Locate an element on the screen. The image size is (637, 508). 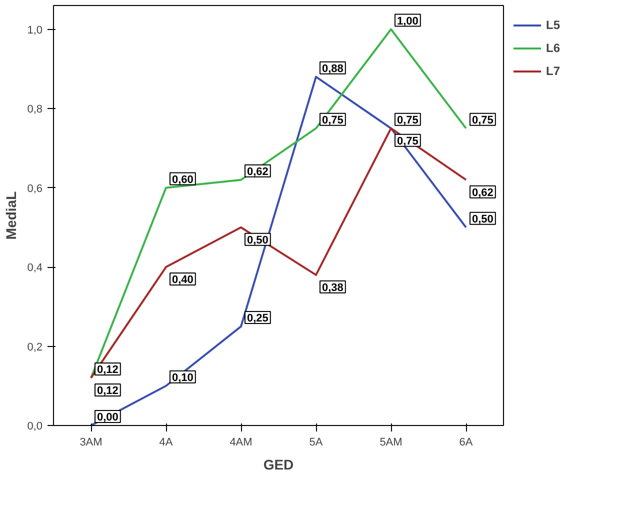
x-axis-title: GED is located at coordinates (278, 464).